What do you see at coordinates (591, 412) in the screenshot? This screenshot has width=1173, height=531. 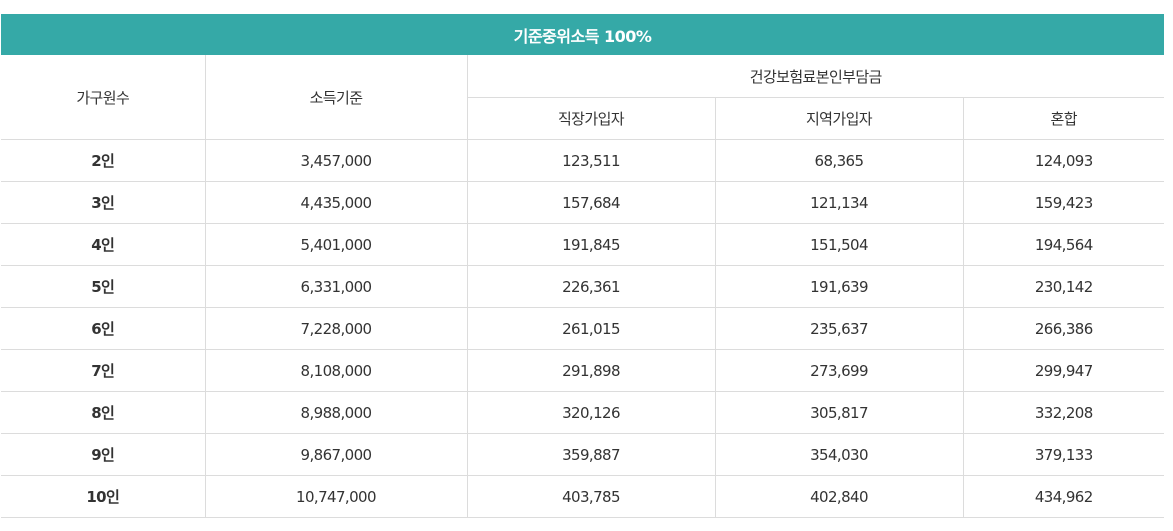 I see `cell-workplace: 320,126` at bounding box center [591, 412].